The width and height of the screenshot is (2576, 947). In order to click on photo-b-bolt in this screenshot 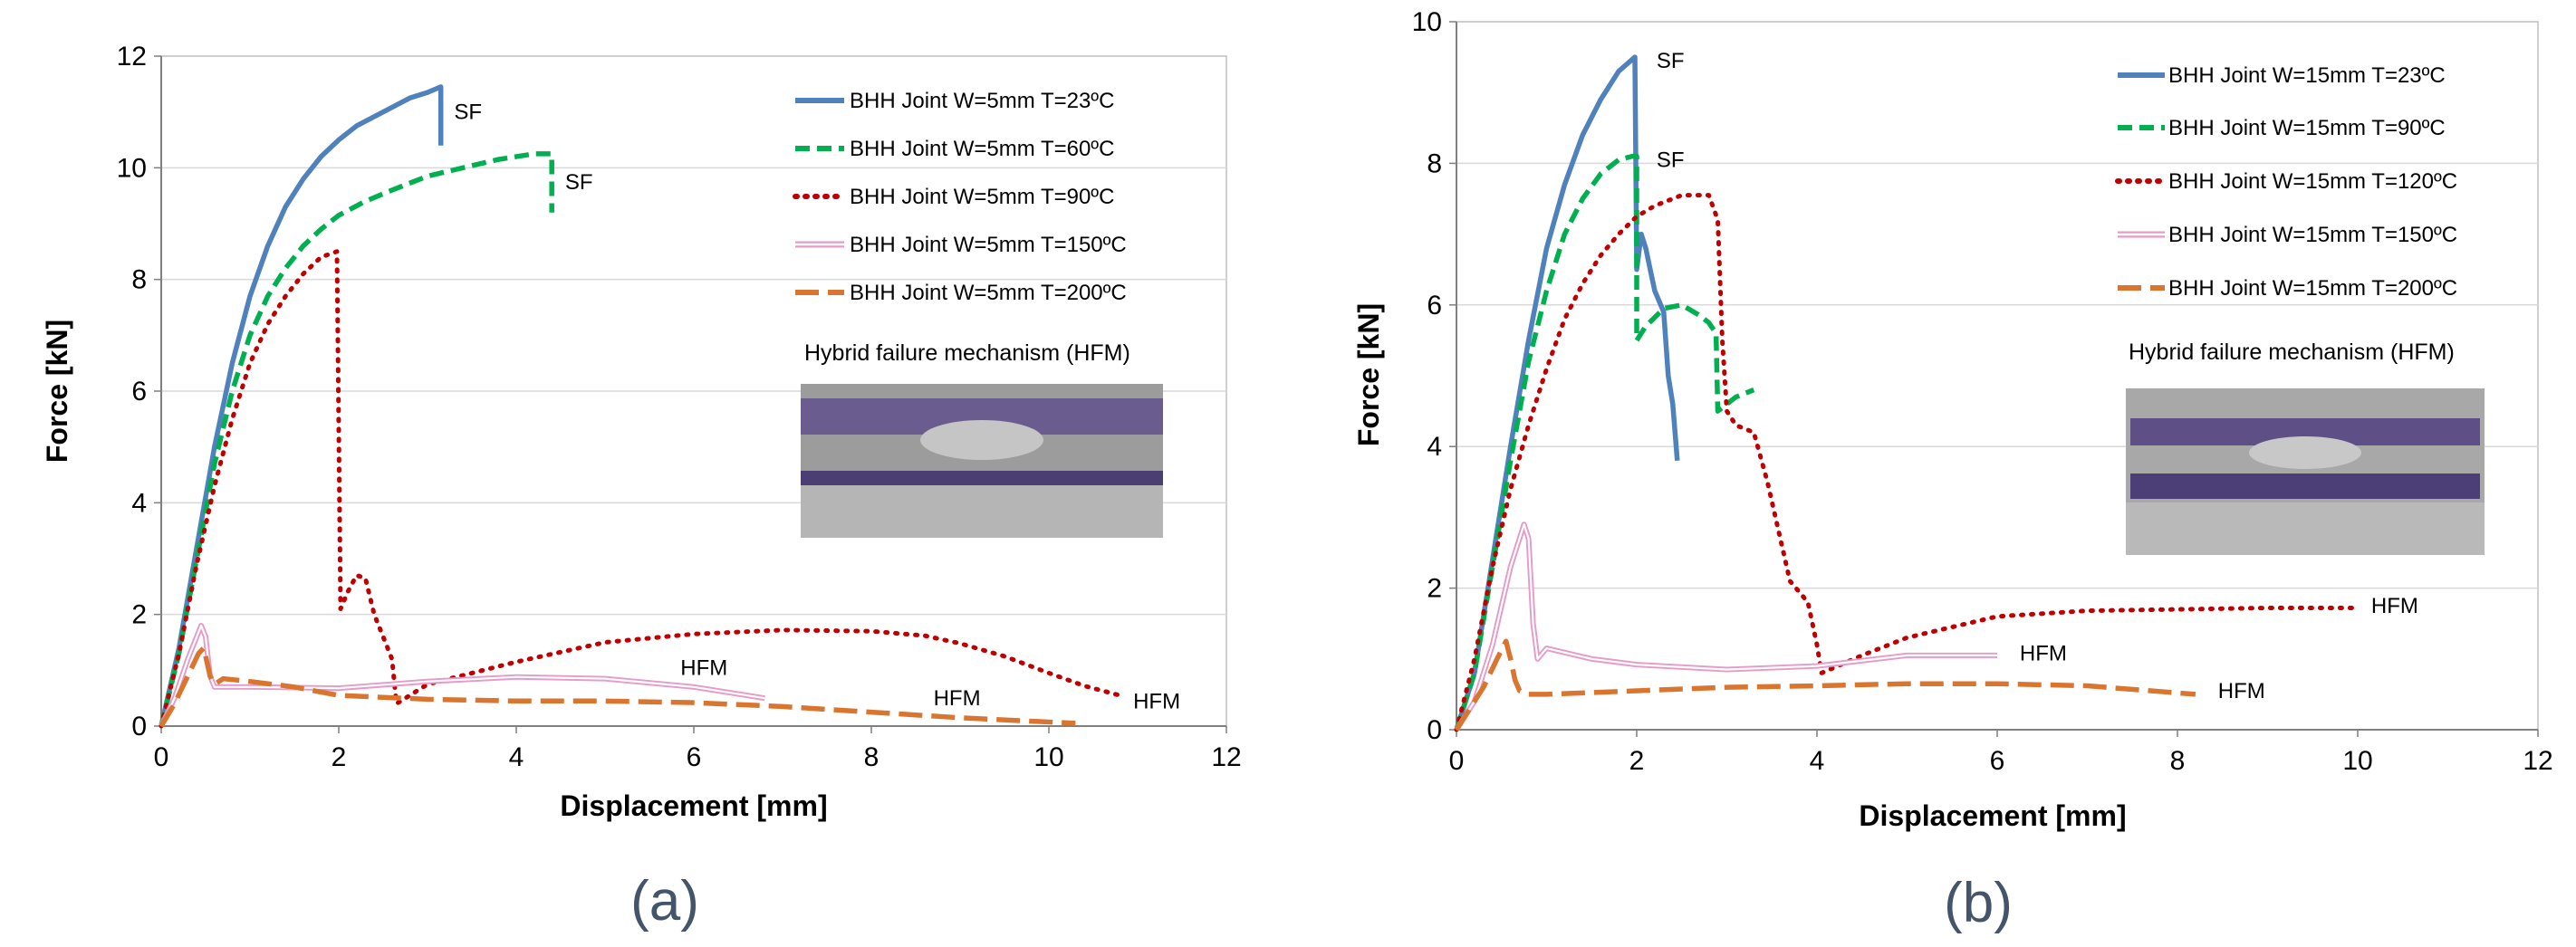, I will do `click(2305, 452)`.